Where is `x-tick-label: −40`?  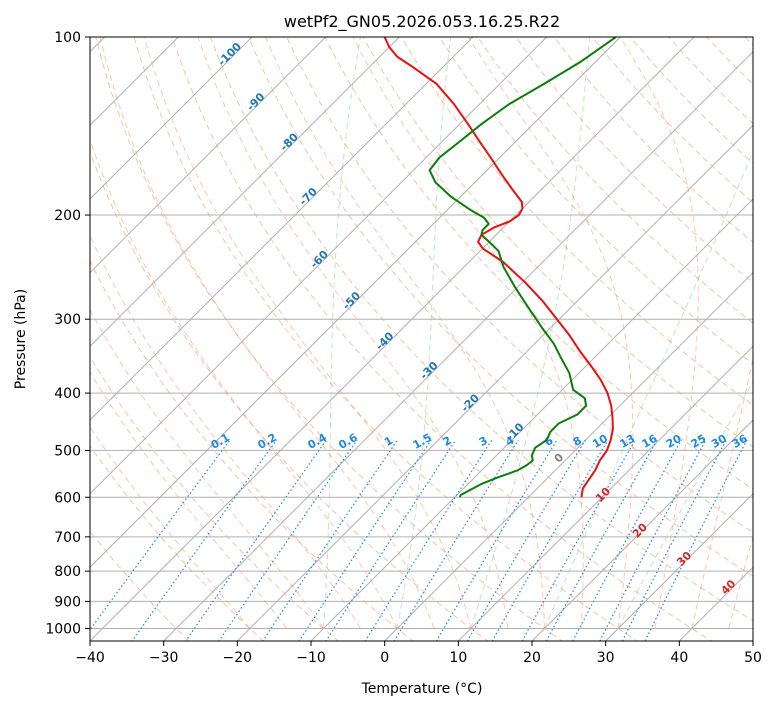
x-tick-label: −40 is located at coordinates (90, 658).